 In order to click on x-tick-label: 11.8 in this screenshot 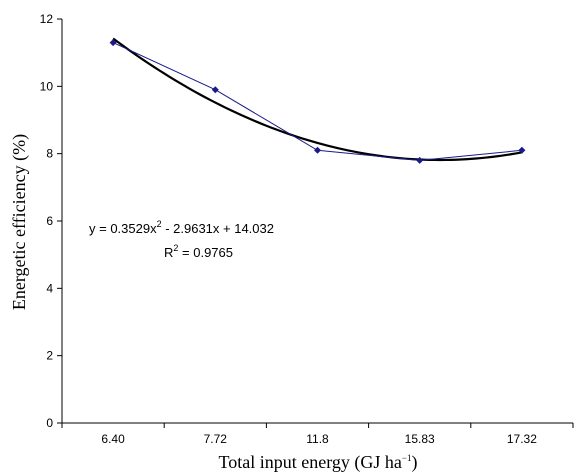, I will do `click(317, 439)`.